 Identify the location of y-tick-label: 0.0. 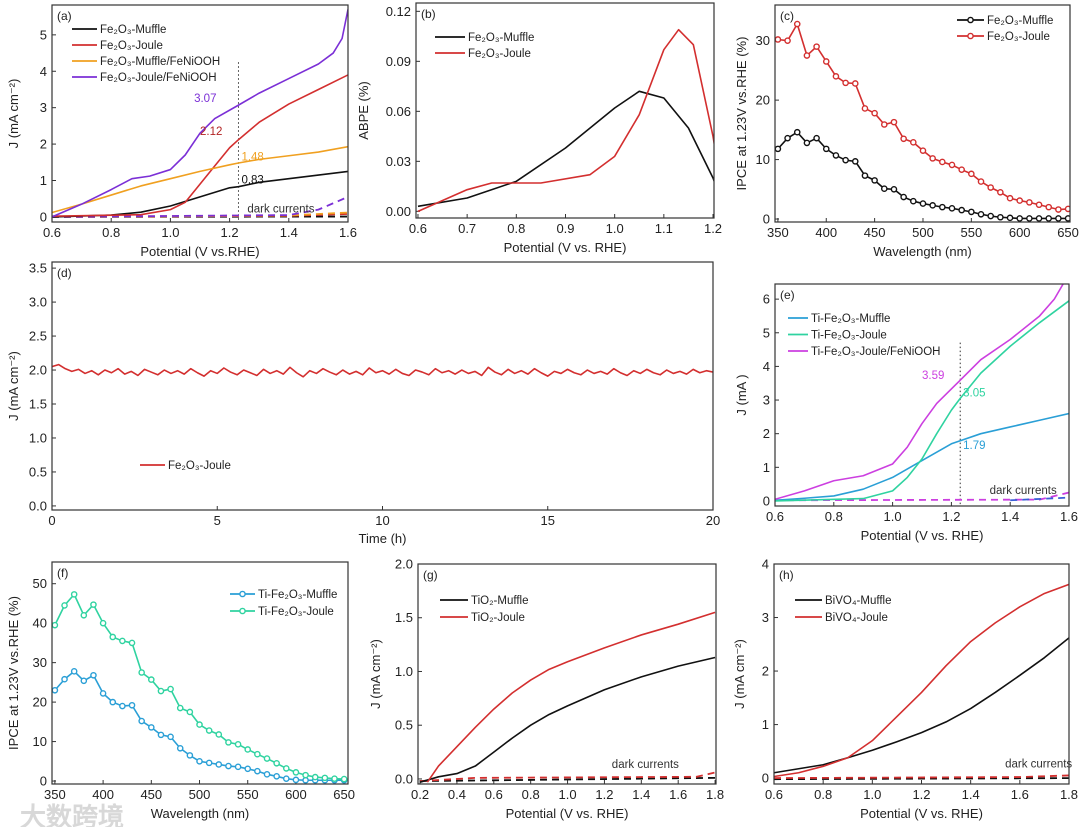
(38, 505).